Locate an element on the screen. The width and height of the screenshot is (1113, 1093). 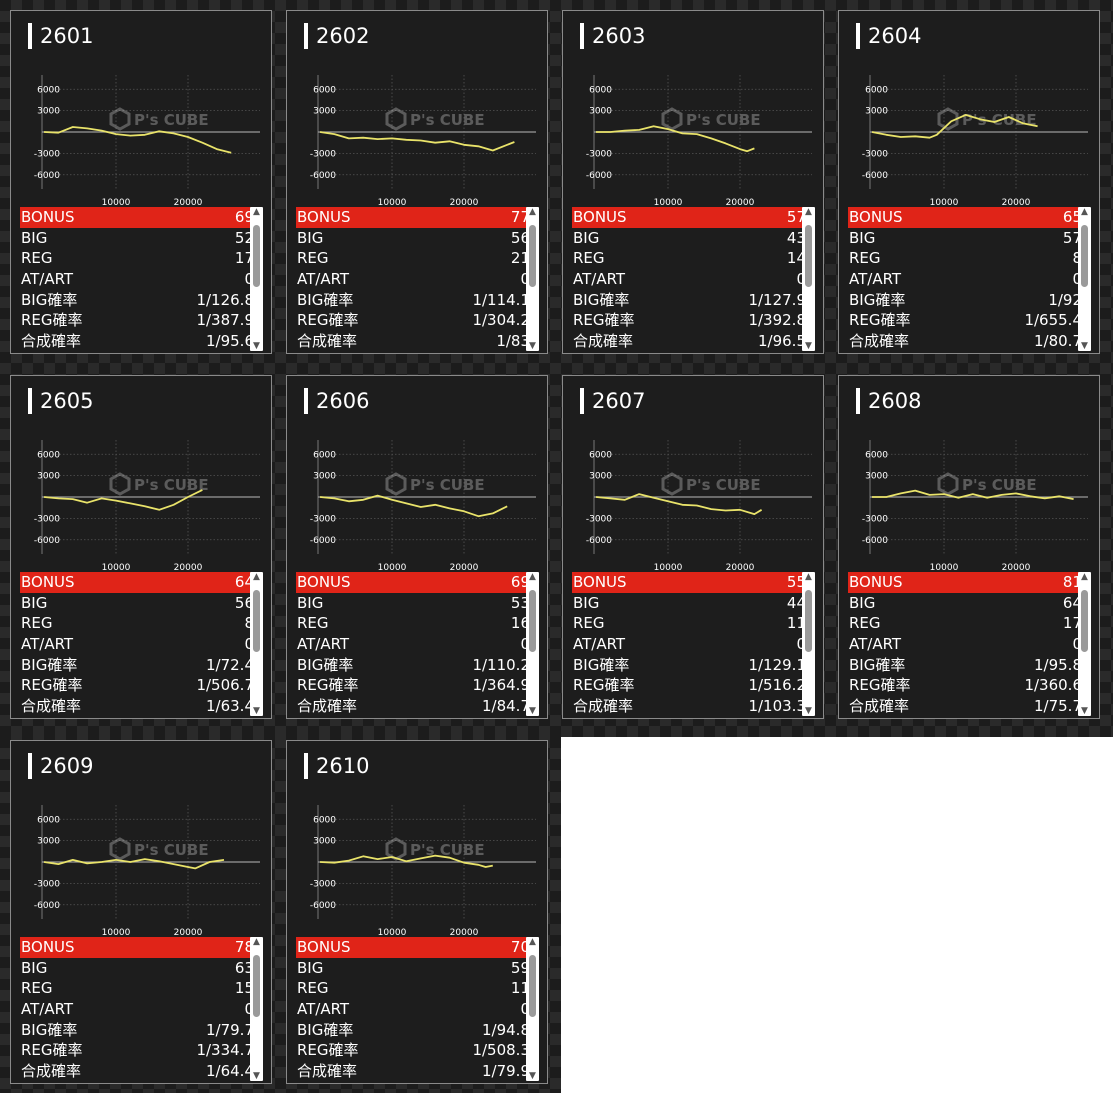
stat-row-total_rate: 合成確率 1/83 is located at coordinates (417, 341).